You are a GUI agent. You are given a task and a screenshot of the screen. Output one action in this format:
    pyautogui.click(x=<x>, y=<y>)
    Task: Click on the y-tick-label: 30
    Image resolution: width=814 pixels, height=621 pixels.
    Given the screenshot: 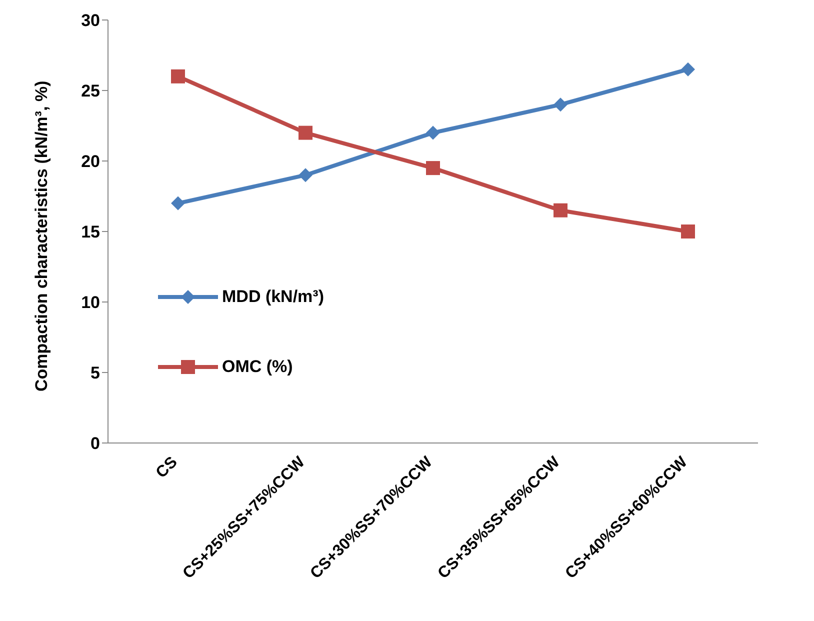 What is the action you would take?
    pyautogui.click(x=90, y=20)
    